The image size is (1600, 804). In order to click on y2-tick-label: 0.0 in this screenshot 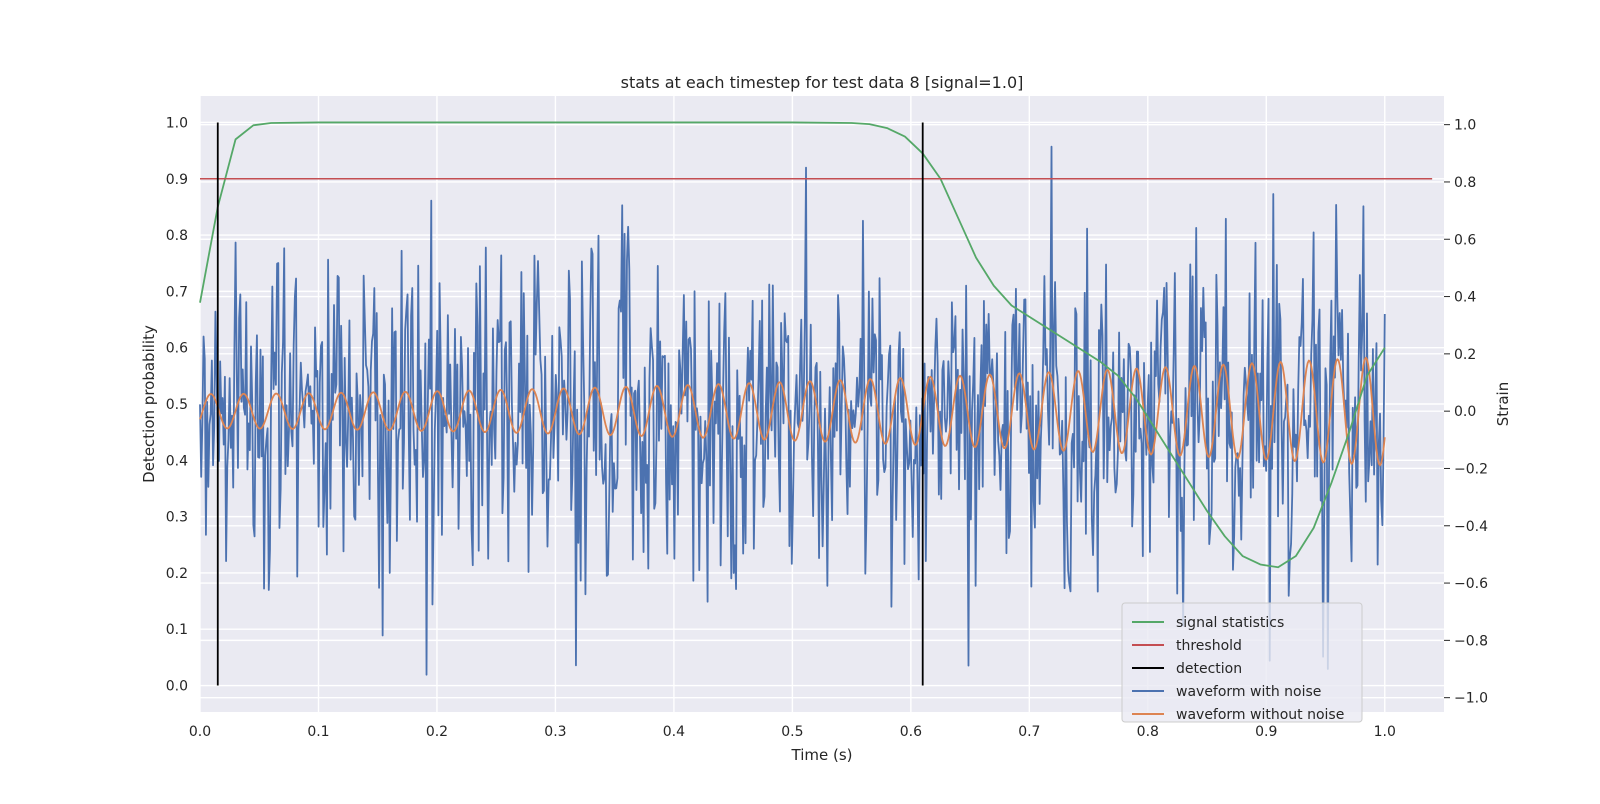, I will do `click(1465, 412)`.